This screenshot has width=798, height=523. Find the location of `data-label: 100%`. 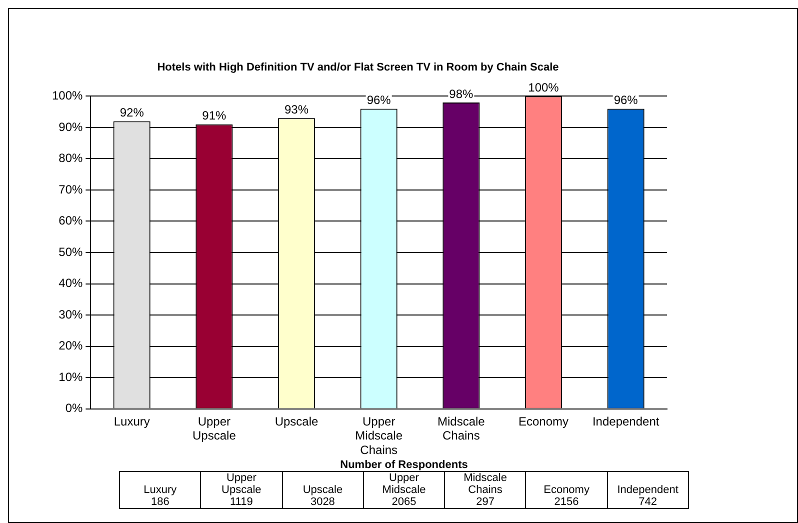

data-label: 100% is located at coordinates (544, 87).